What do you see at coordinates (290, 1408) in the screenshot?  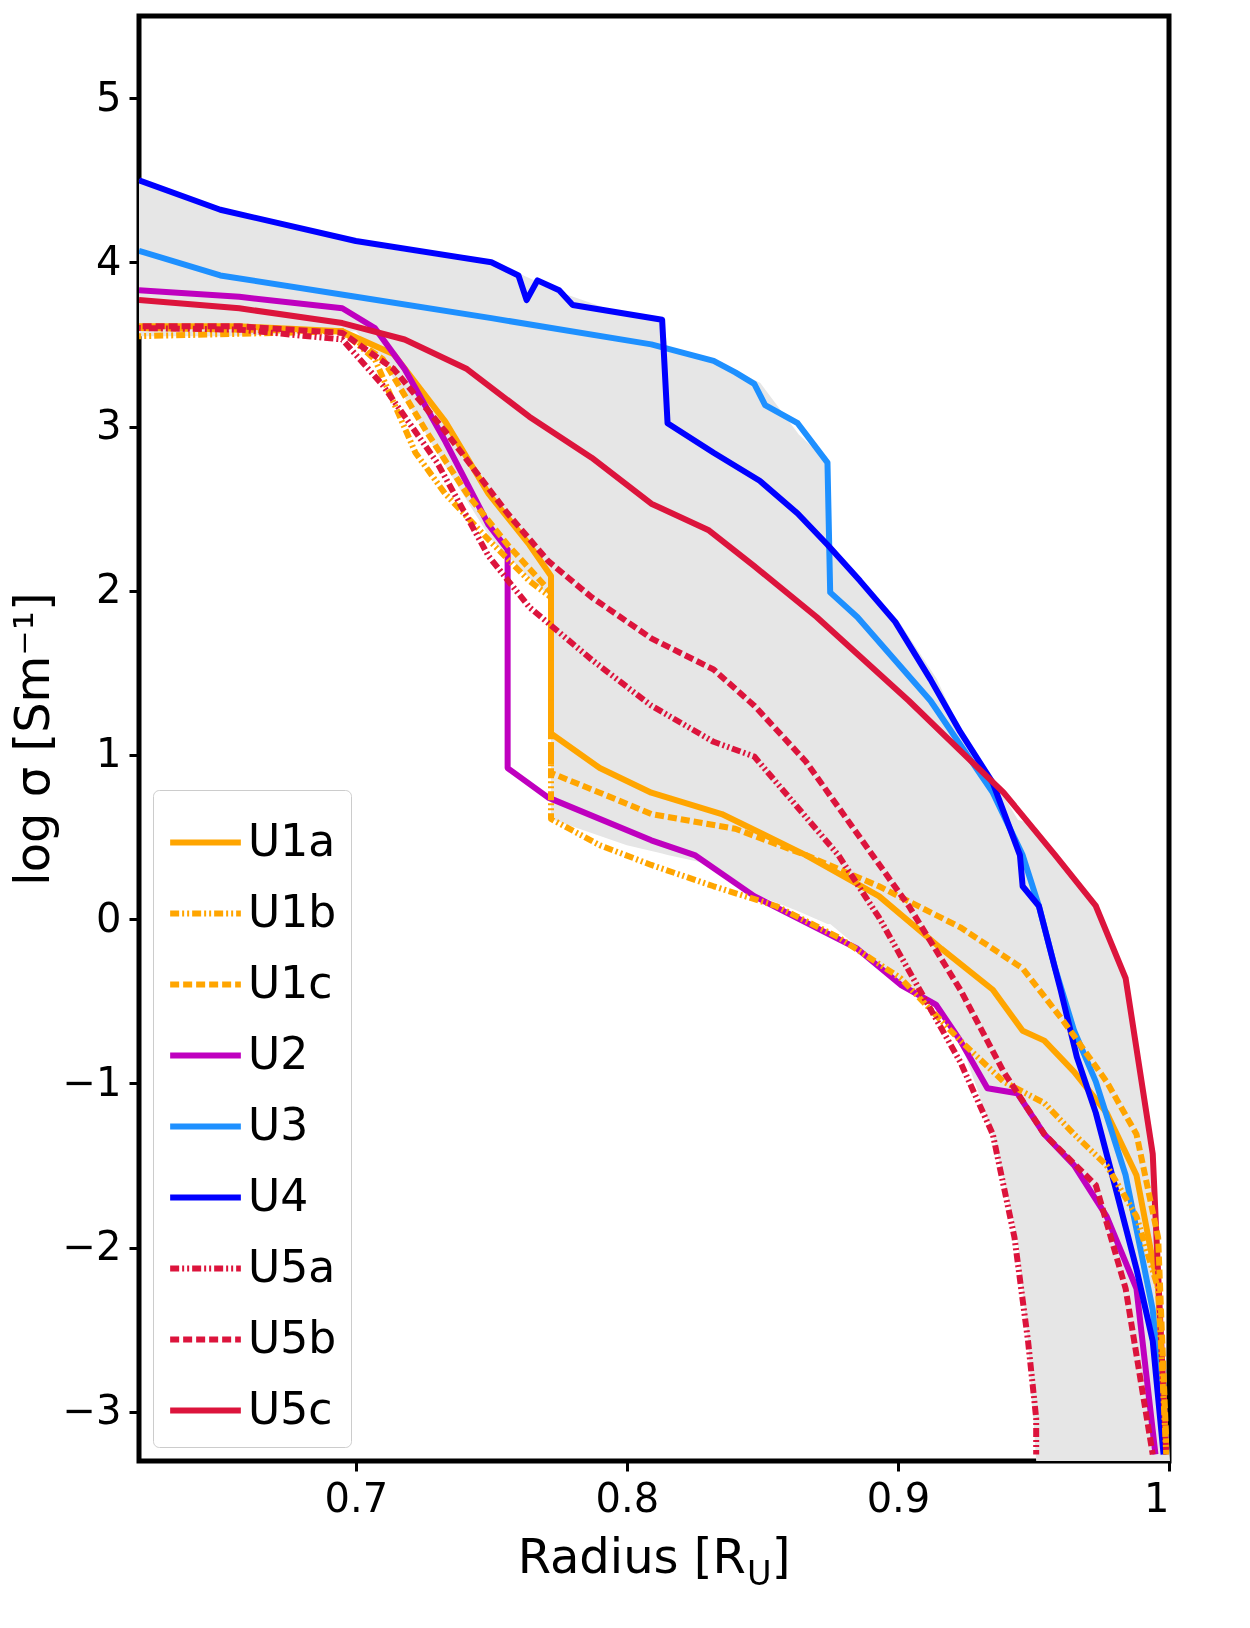 I see `legend-label: U5c` at bounding box center [290, 1408].